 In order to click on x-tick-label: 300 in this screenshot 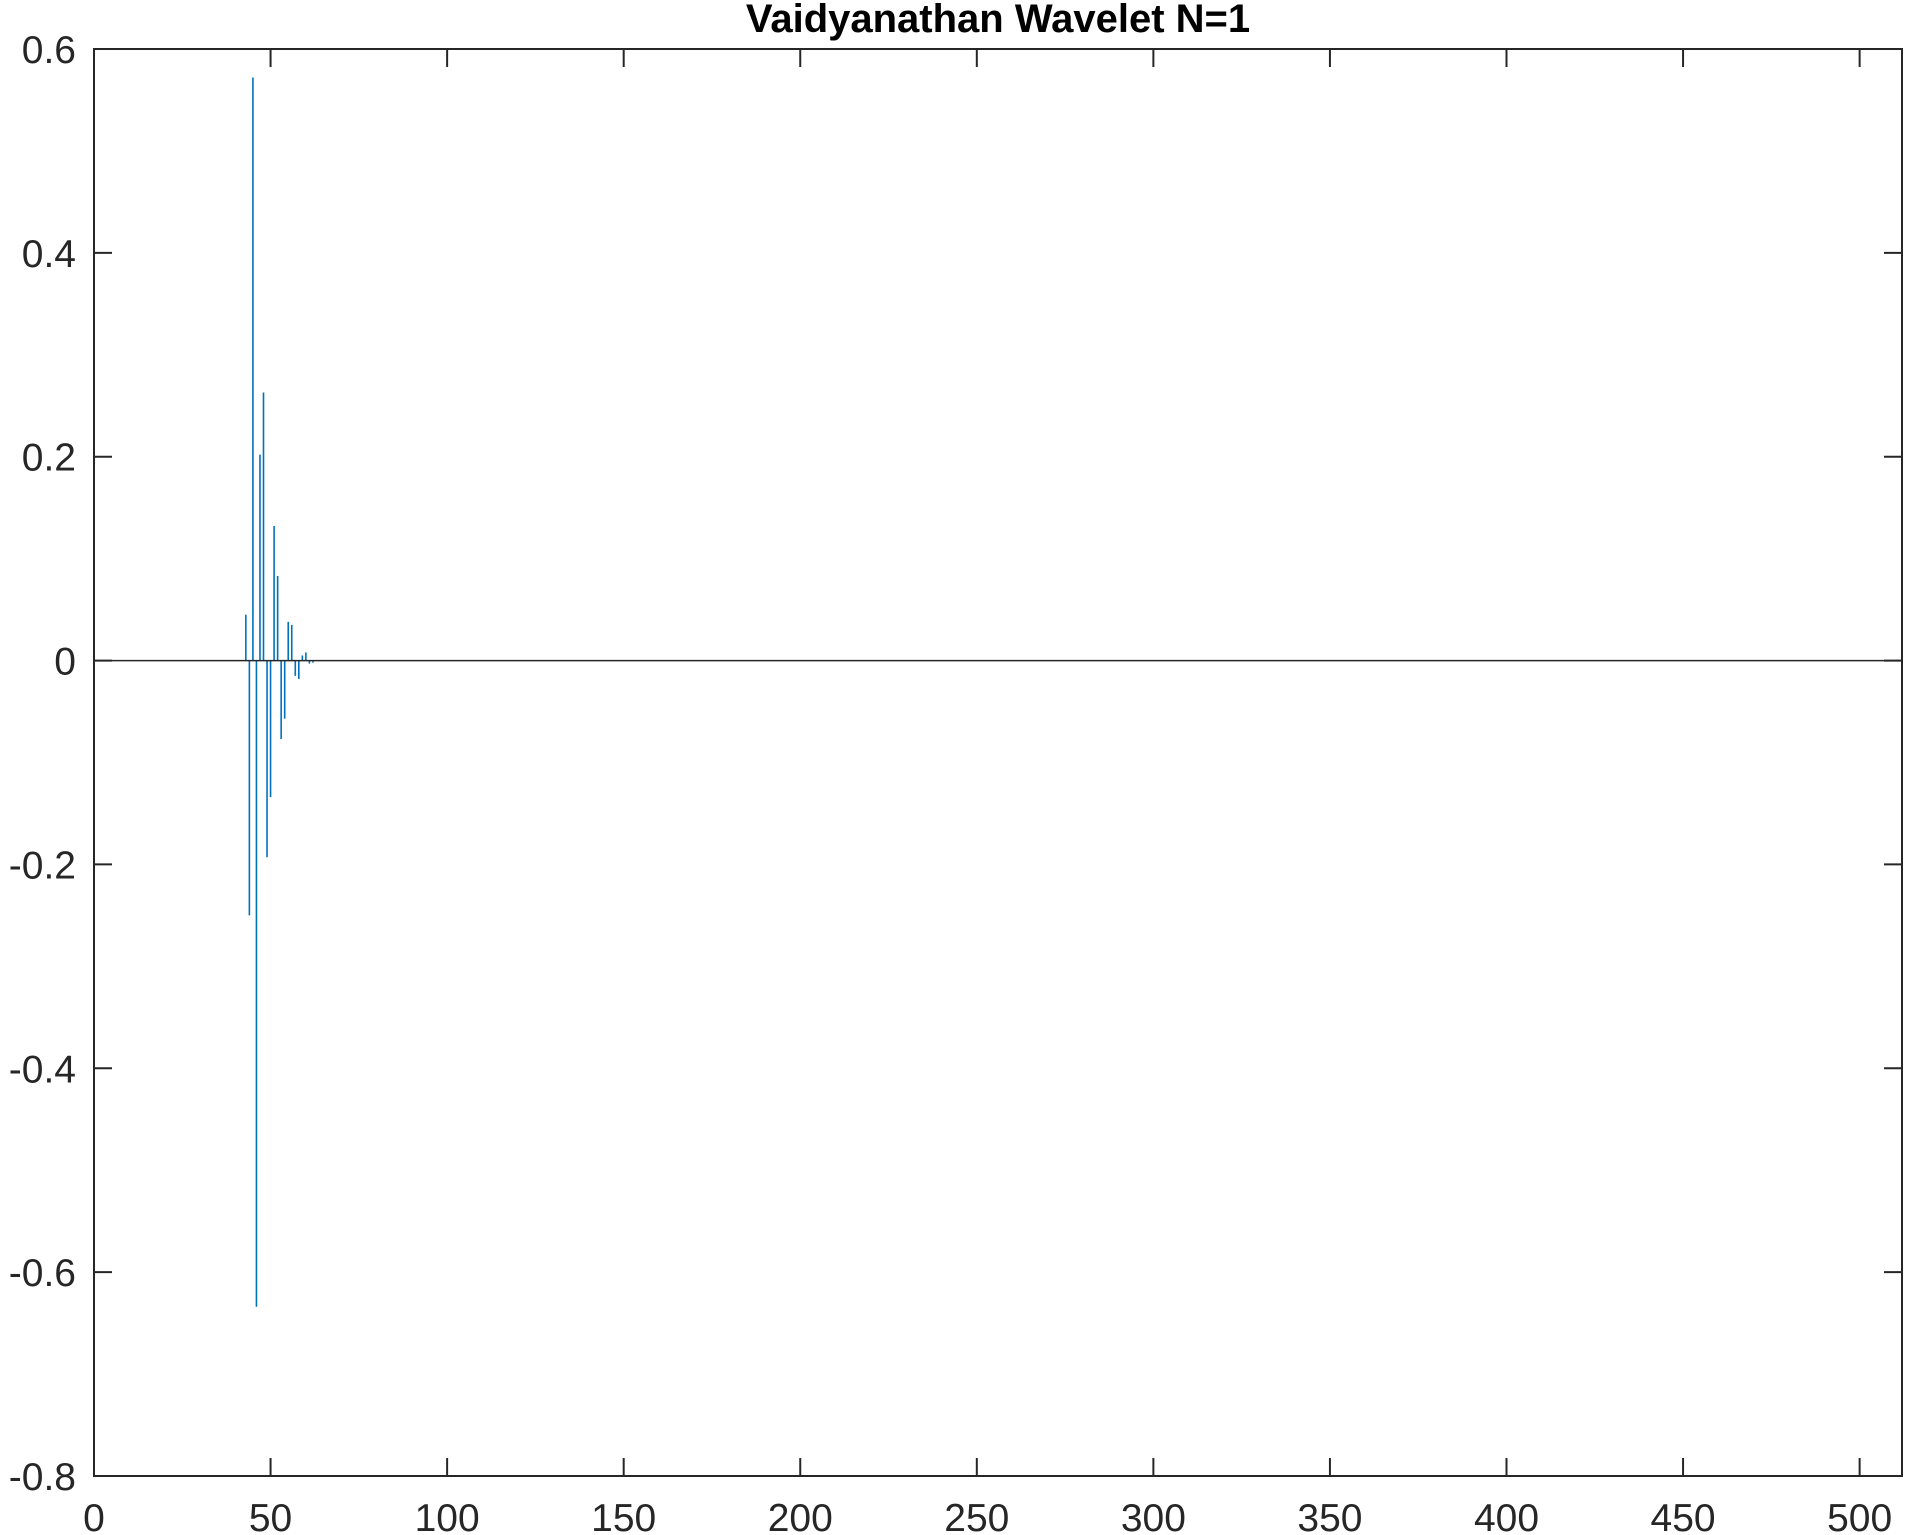, I will do `click(1153, 1516)`.